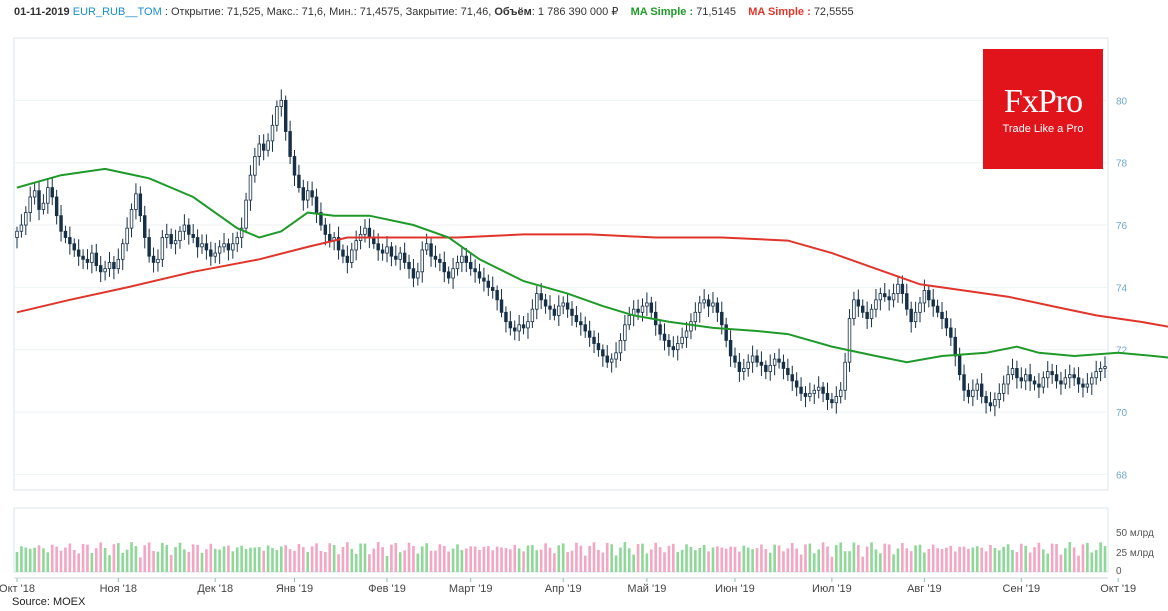  Describe the element at coordinates (563, 589) in the screenshot. I see `x-tick-label: Апр '19` at that location.